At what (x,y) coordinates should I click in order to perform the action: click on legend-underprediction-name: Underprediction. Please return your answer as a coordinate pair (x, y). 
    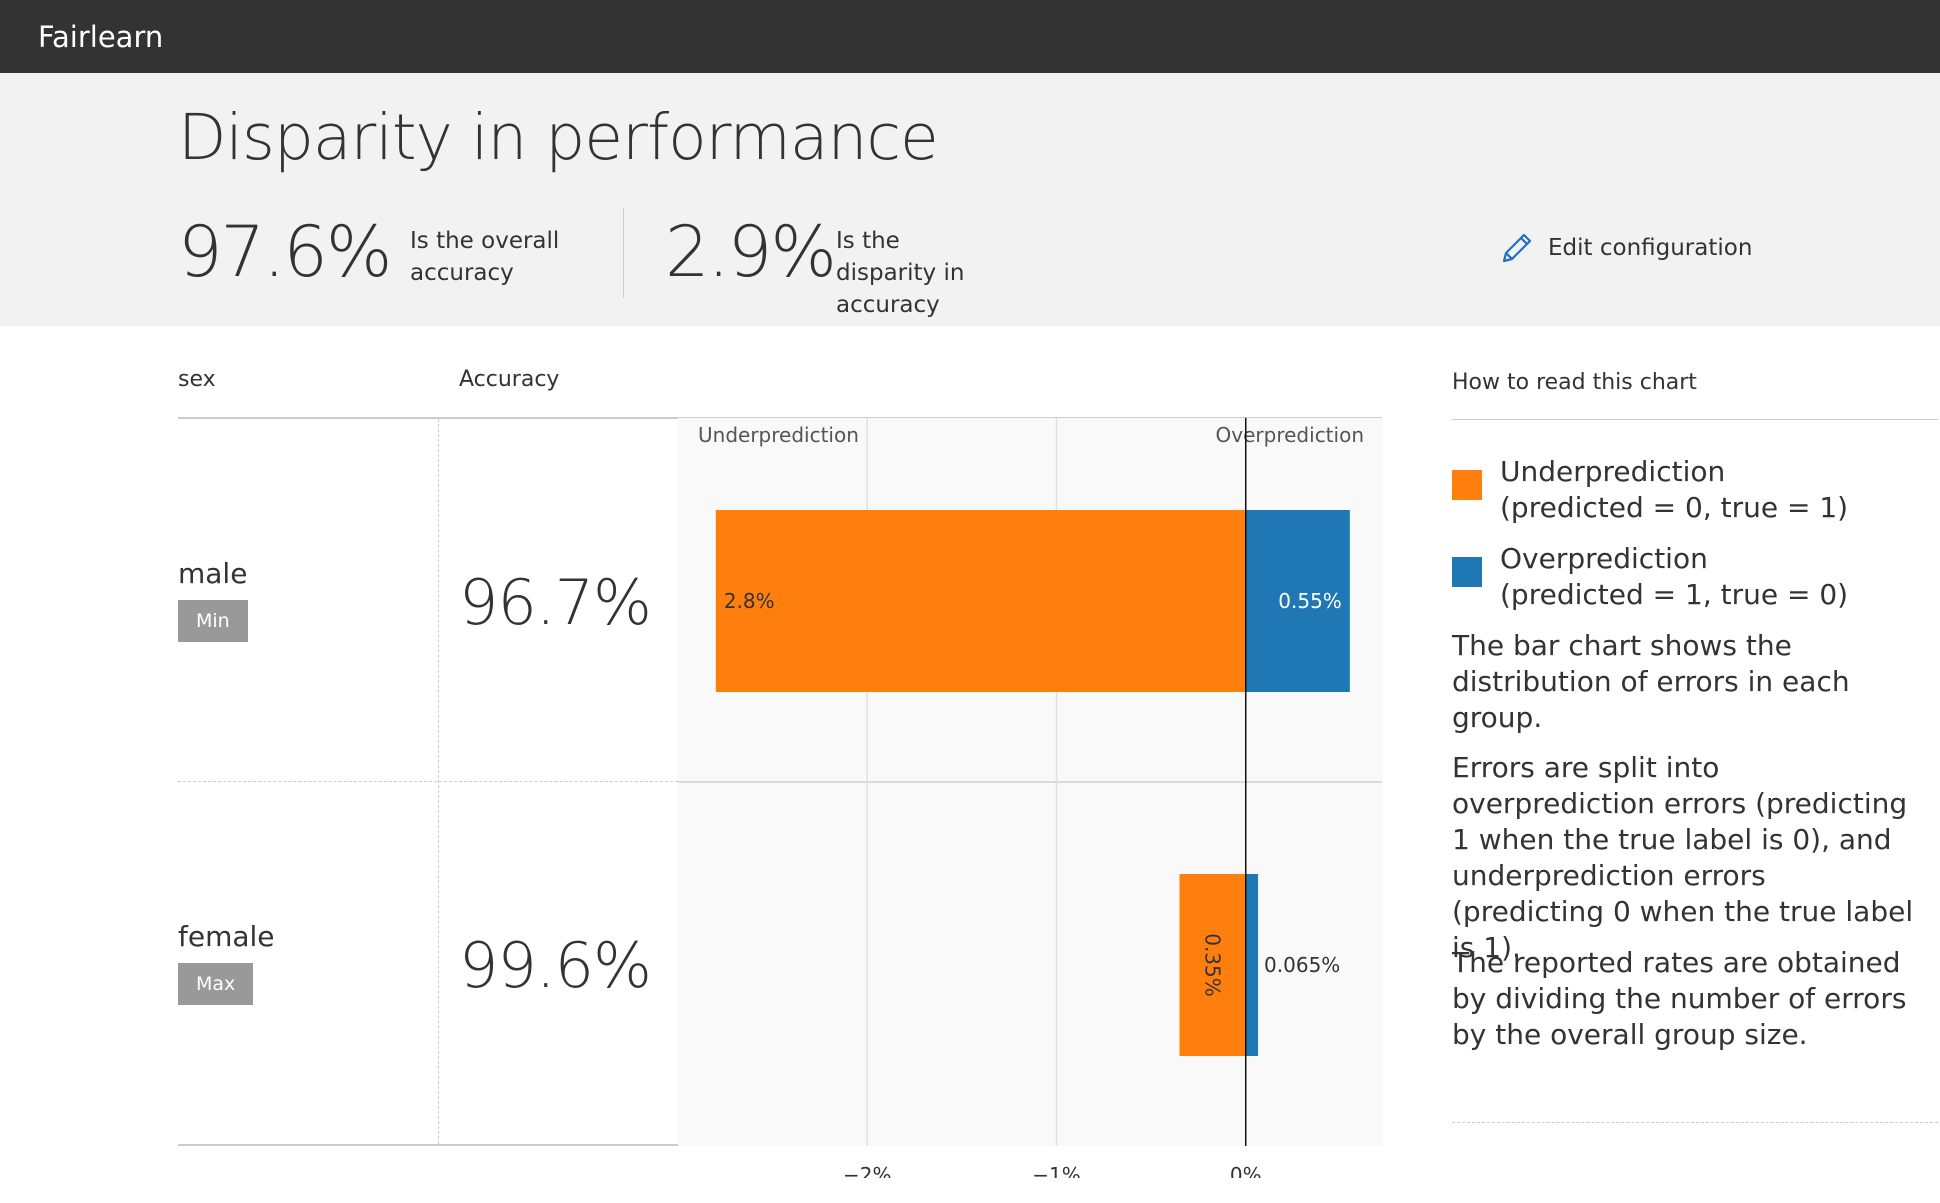
    Looking at the image, I should click on (1613, 471).